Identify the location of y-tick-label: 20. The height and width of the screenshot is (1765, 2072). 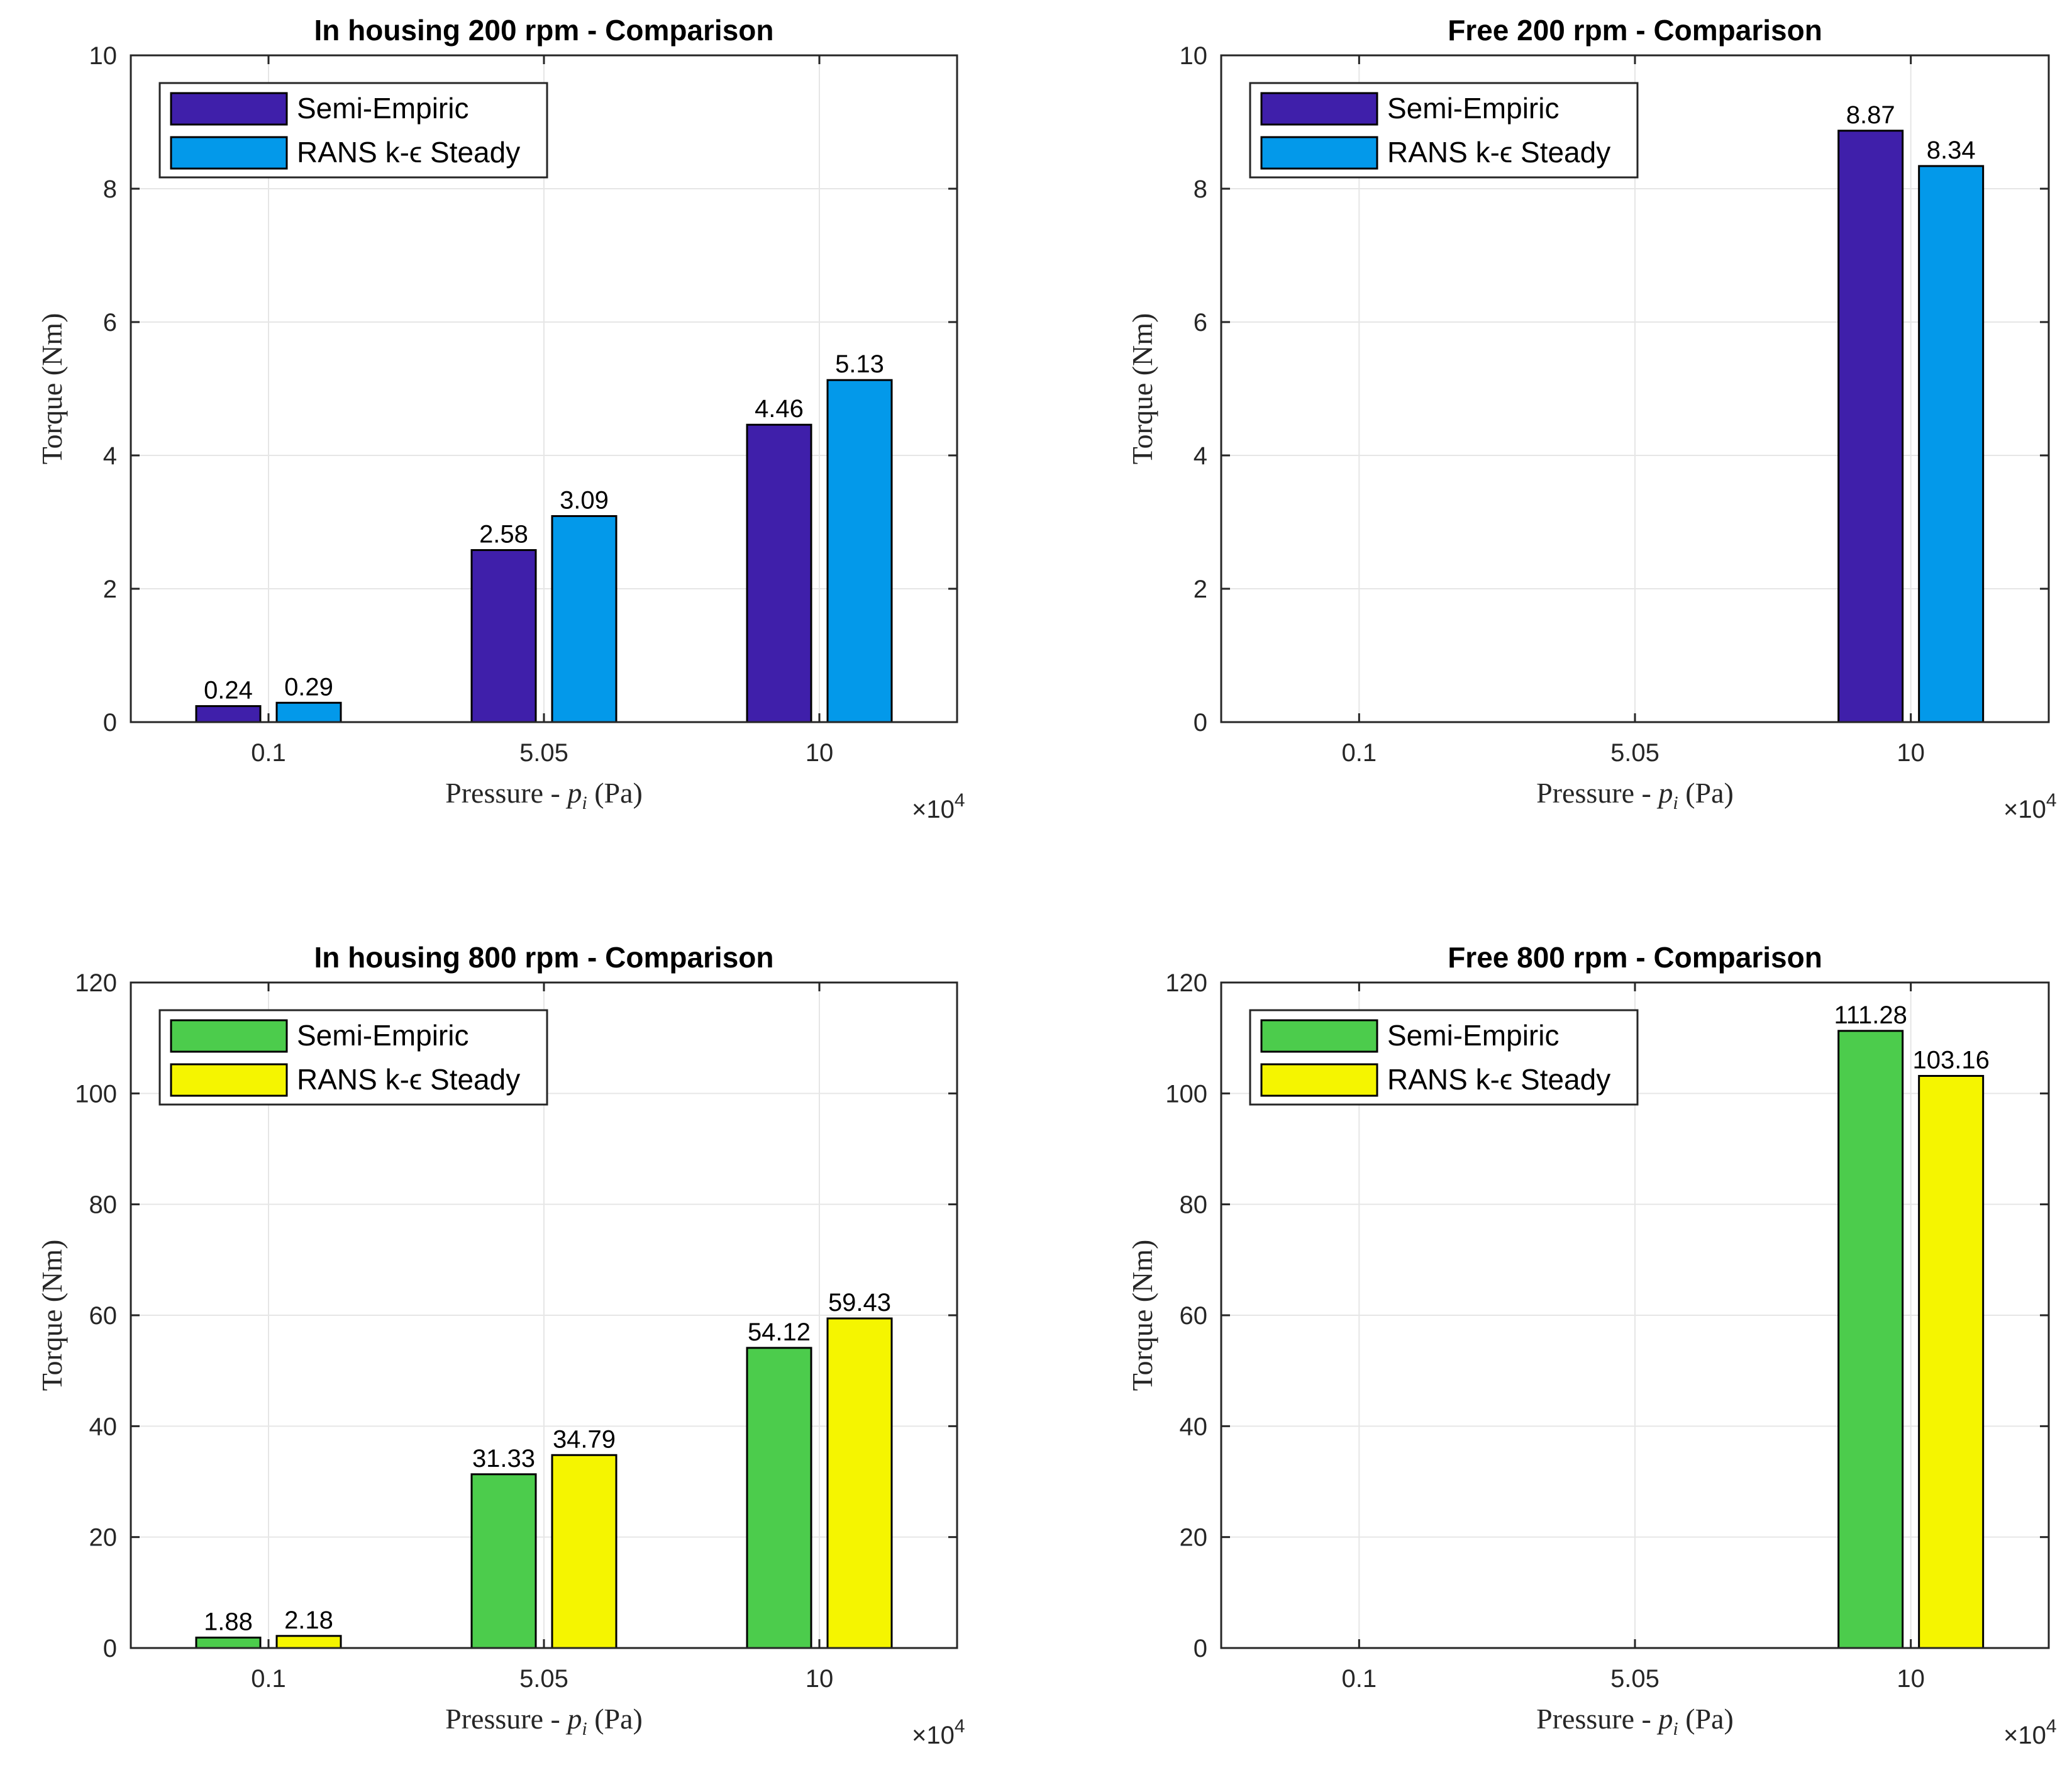
(103, 1538).